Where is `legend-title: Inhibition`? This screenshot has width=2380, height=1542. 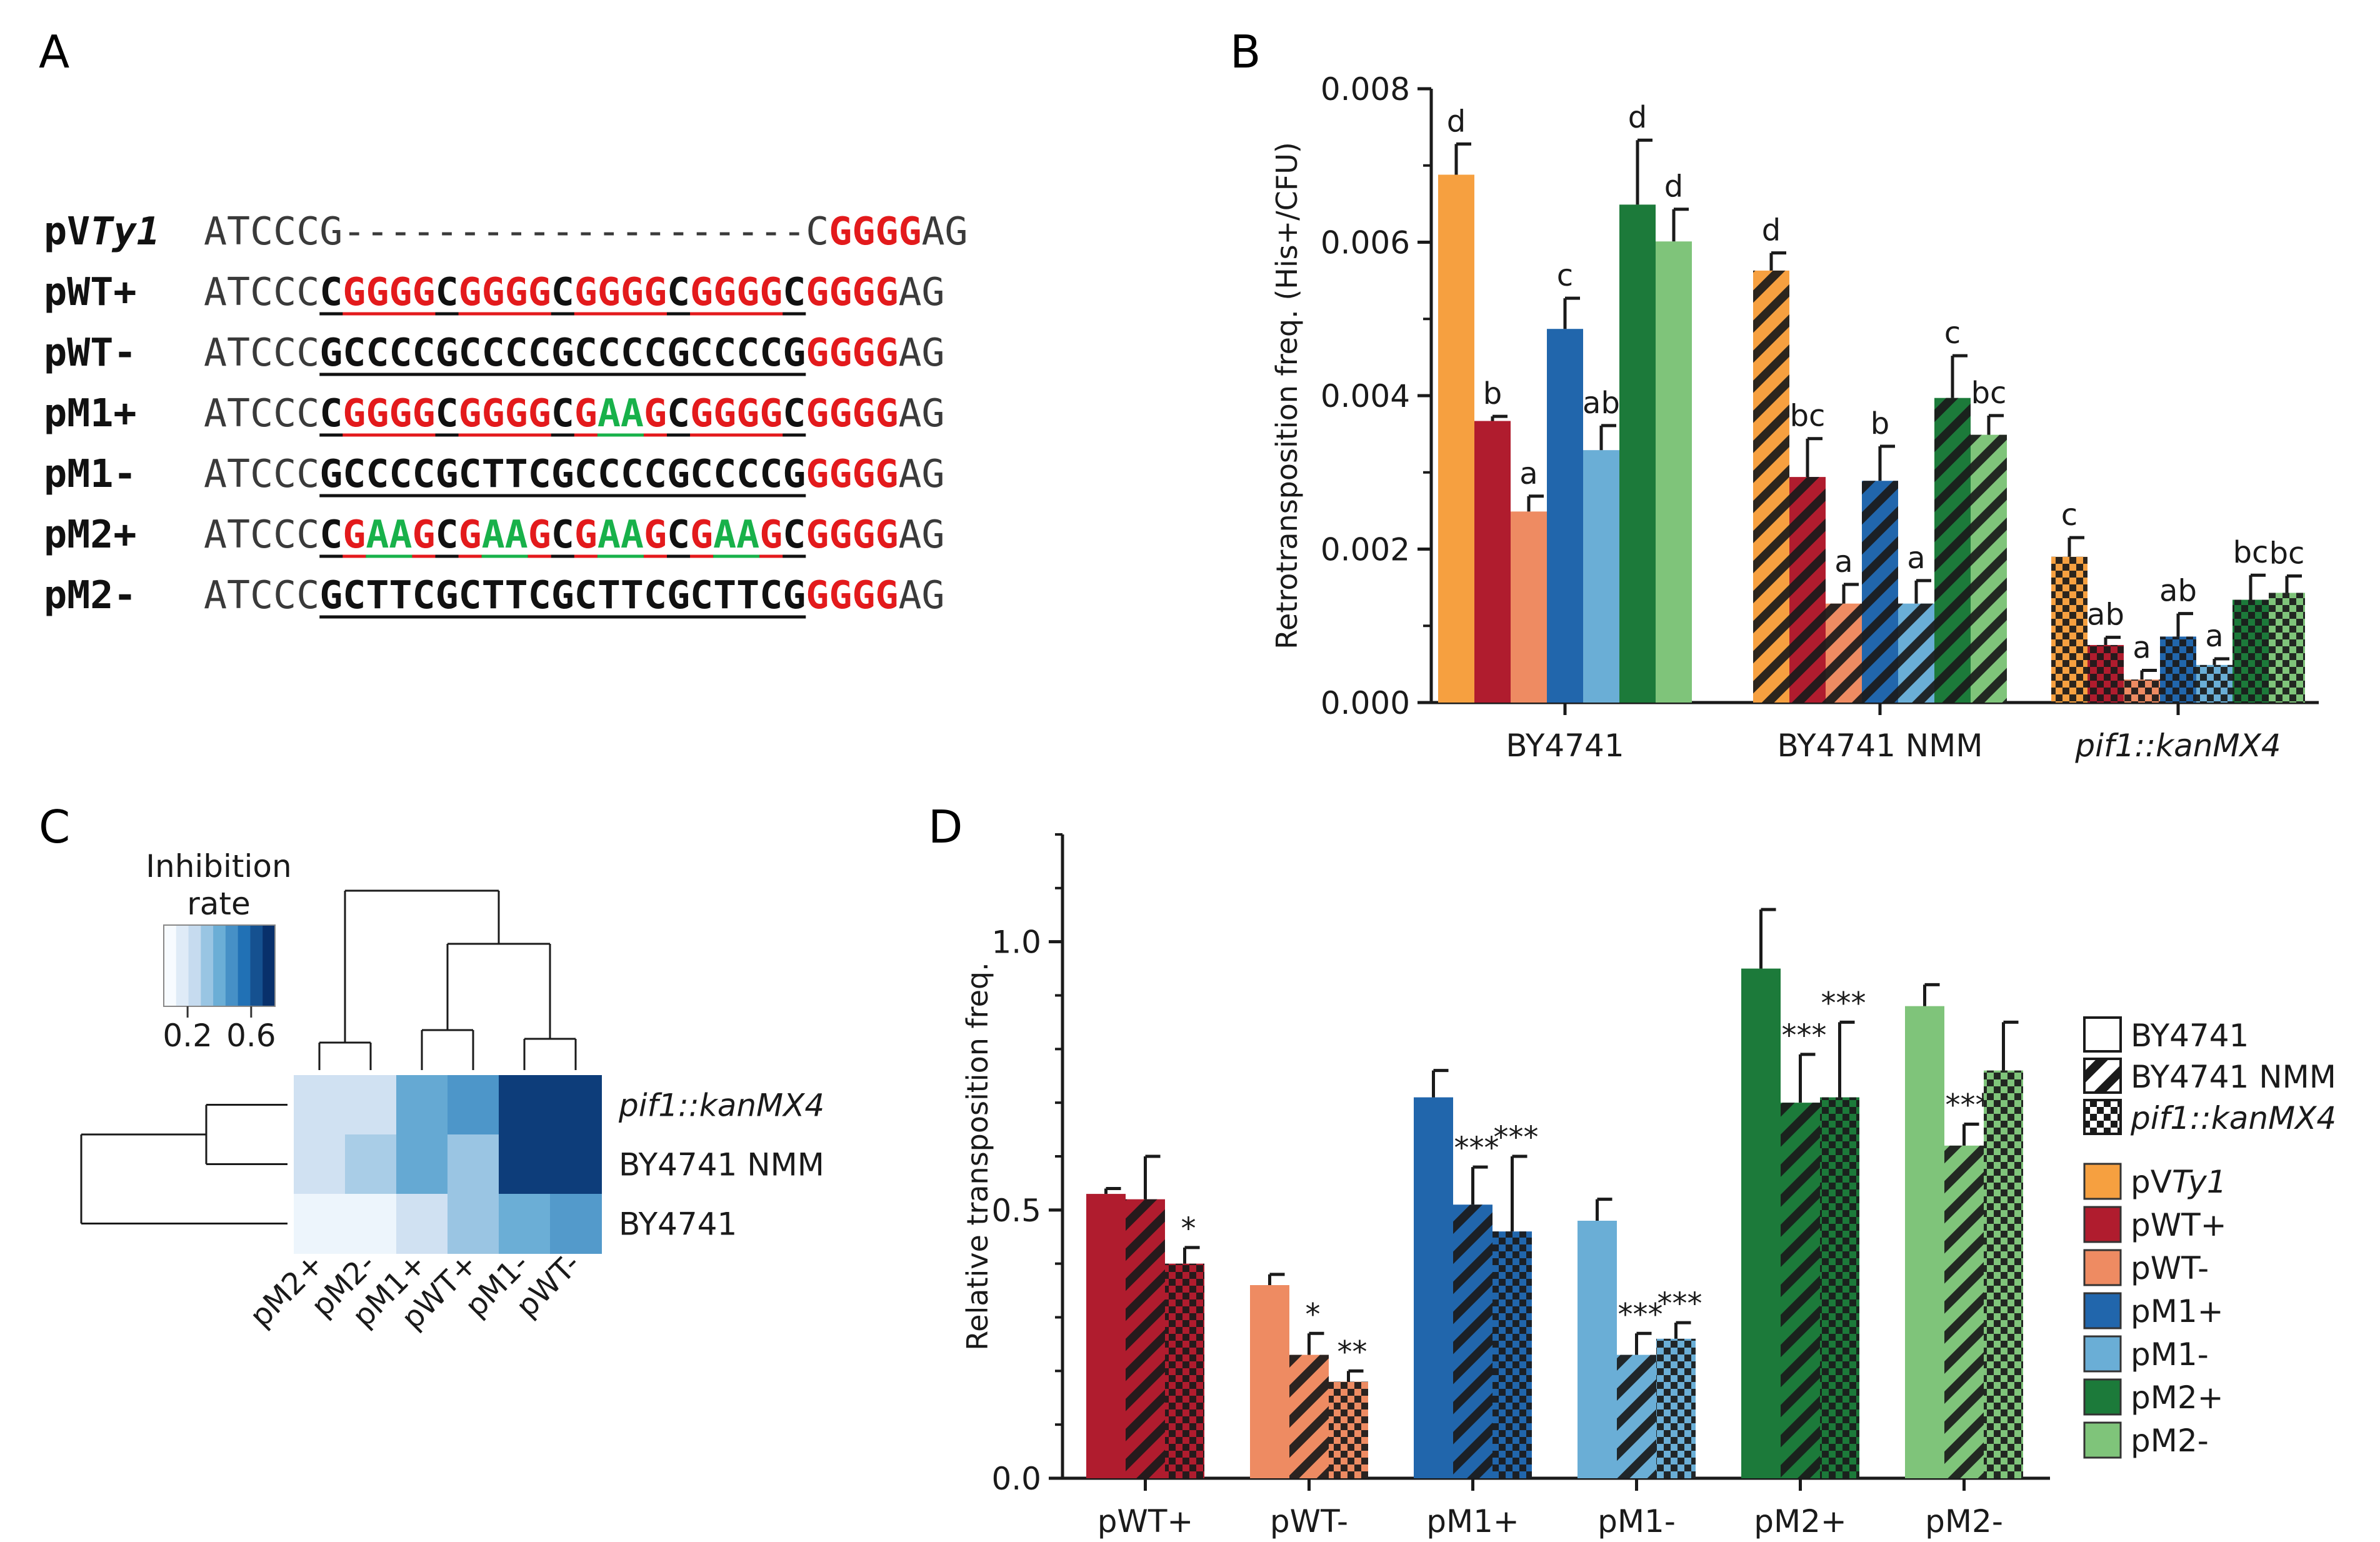 legend-title: Inhibition is located at coordinates (218, 866).